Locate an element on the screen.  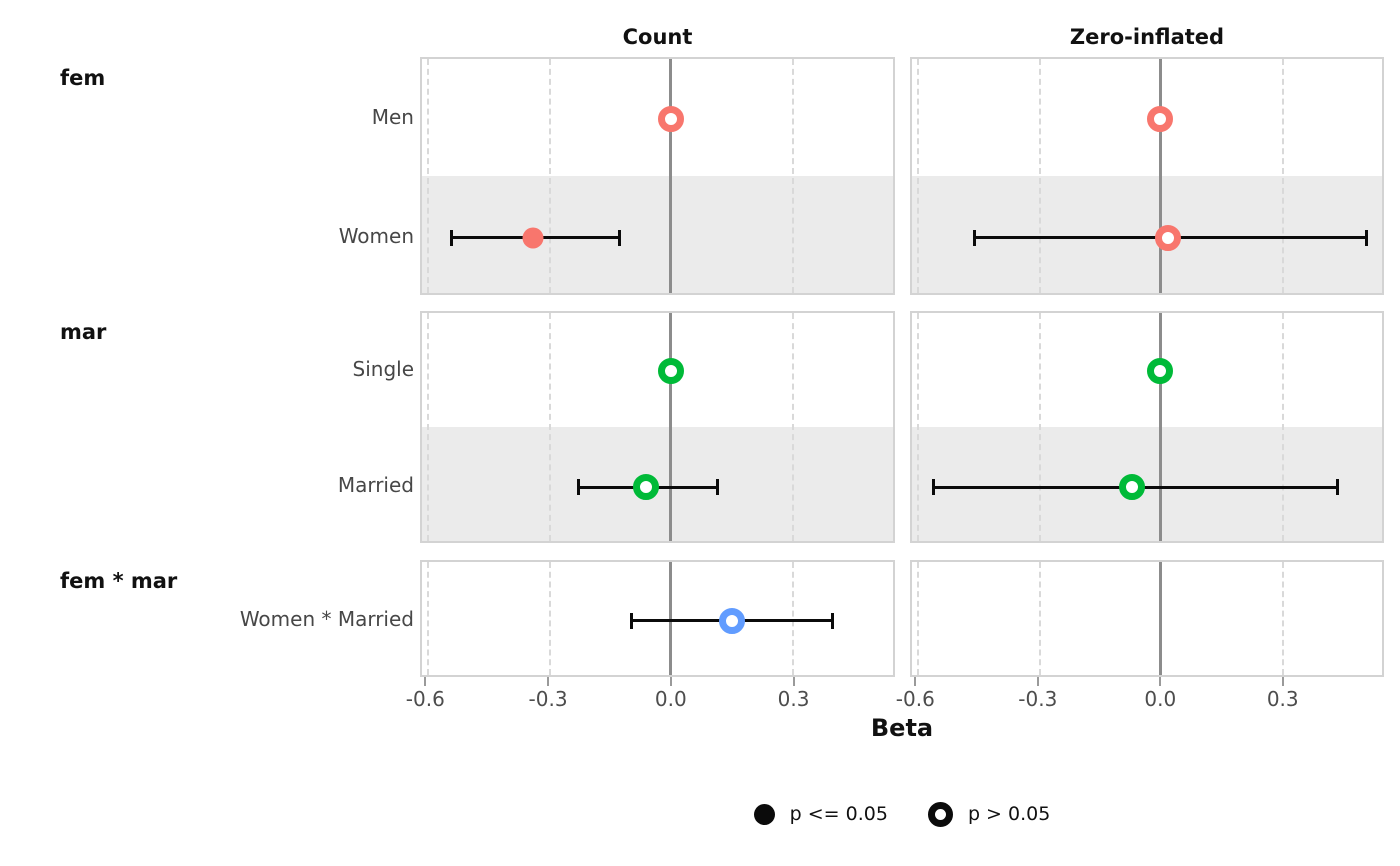
legend-label: p <= 0.05 is located at coordinates (838, 814).